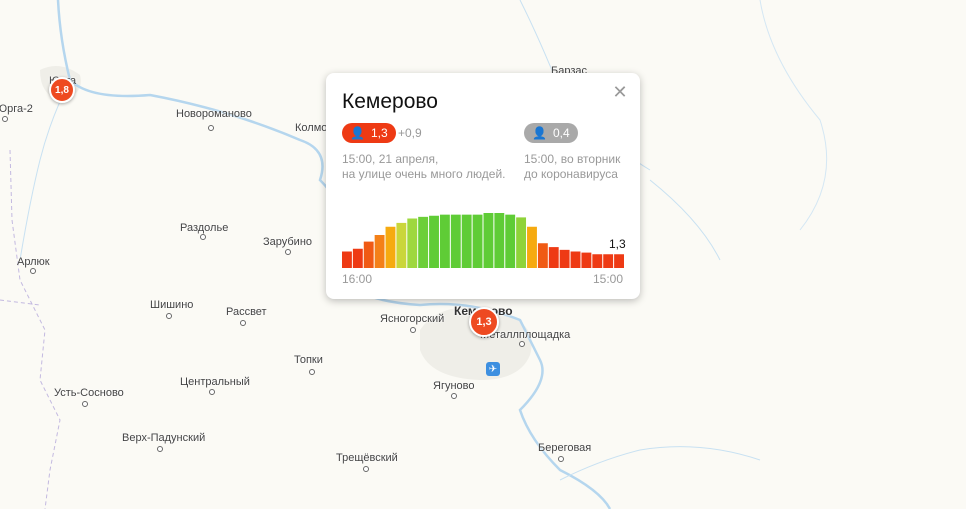  Describe the element at coordinates (551, 133) in the screenshot. I see `previous-load-badge: 👤 0,4` at that location.